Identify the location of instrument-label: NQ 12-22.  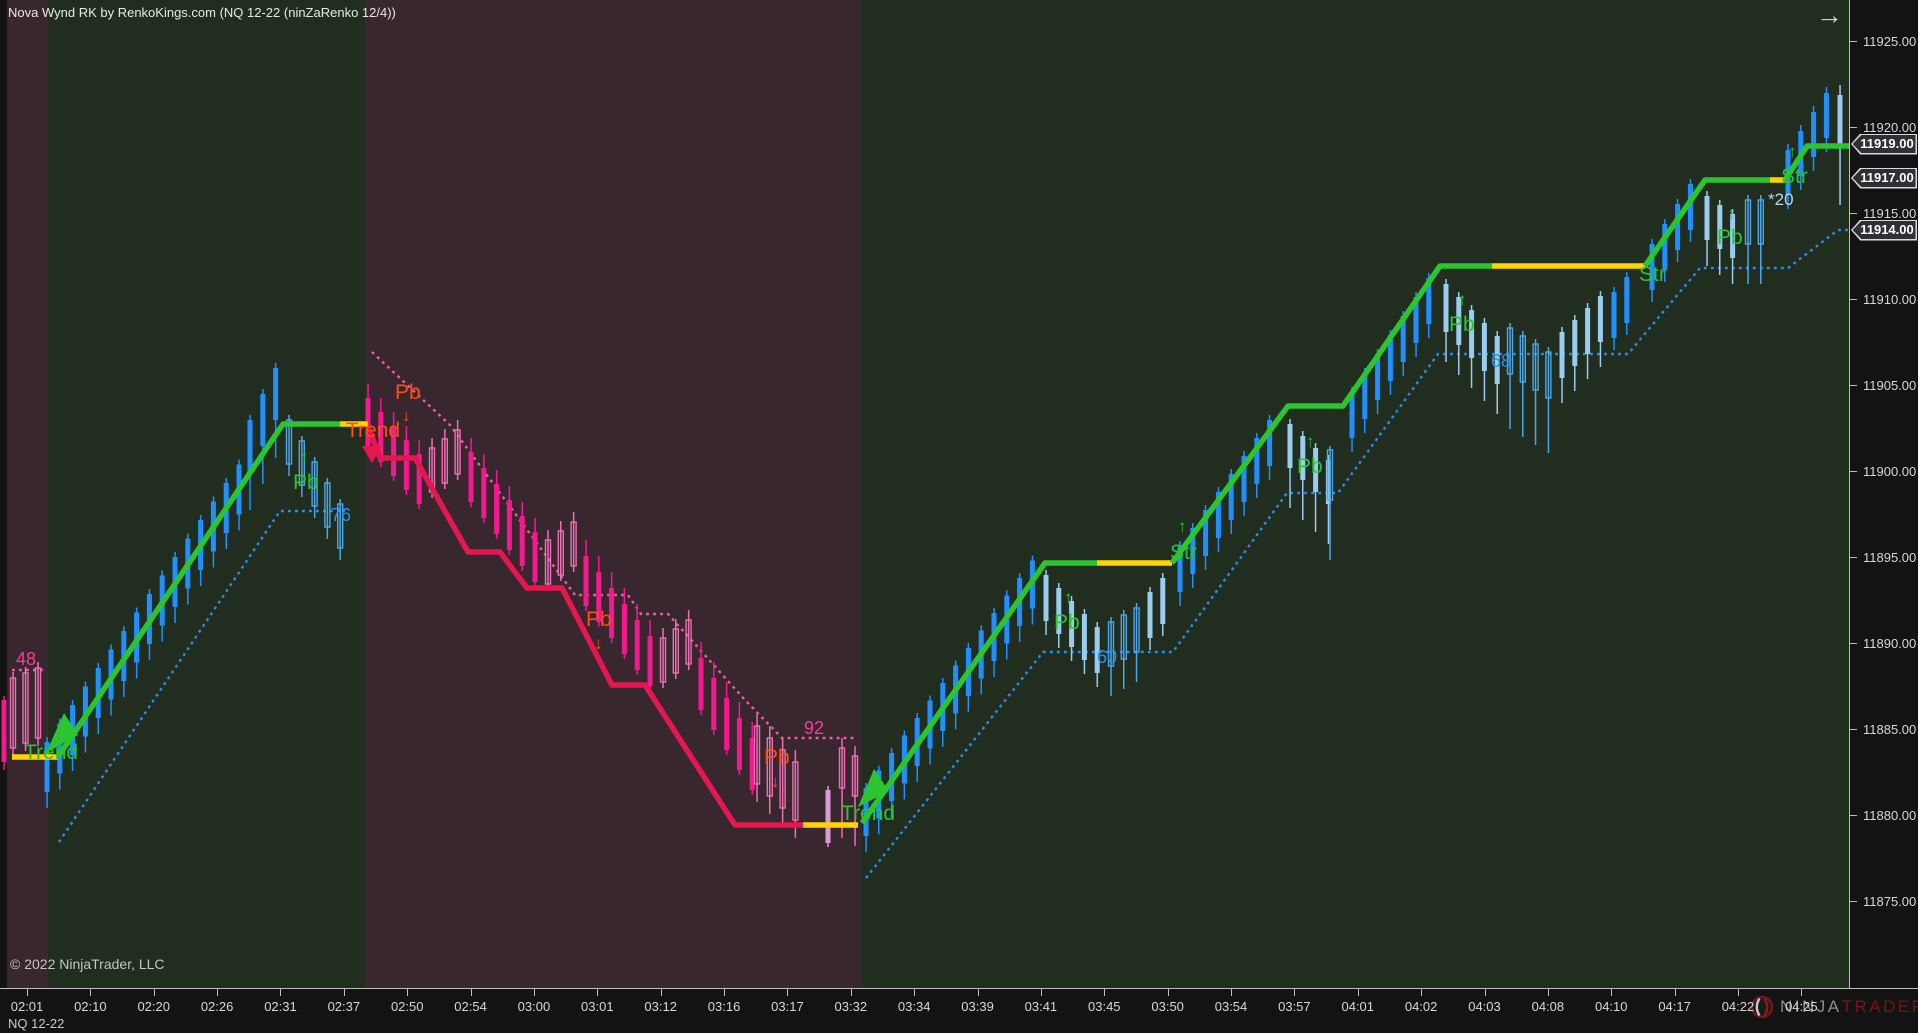
(36, 1023).